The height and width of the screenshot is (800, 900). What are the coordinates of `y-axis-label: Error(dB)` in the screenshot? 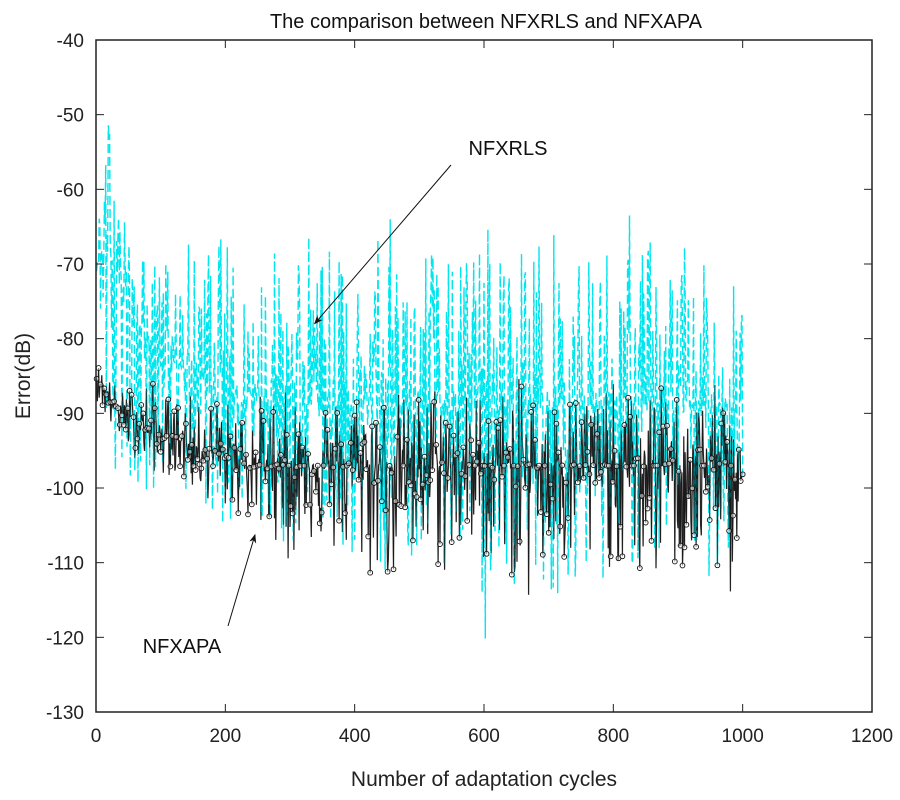 It's located at (23, 376).